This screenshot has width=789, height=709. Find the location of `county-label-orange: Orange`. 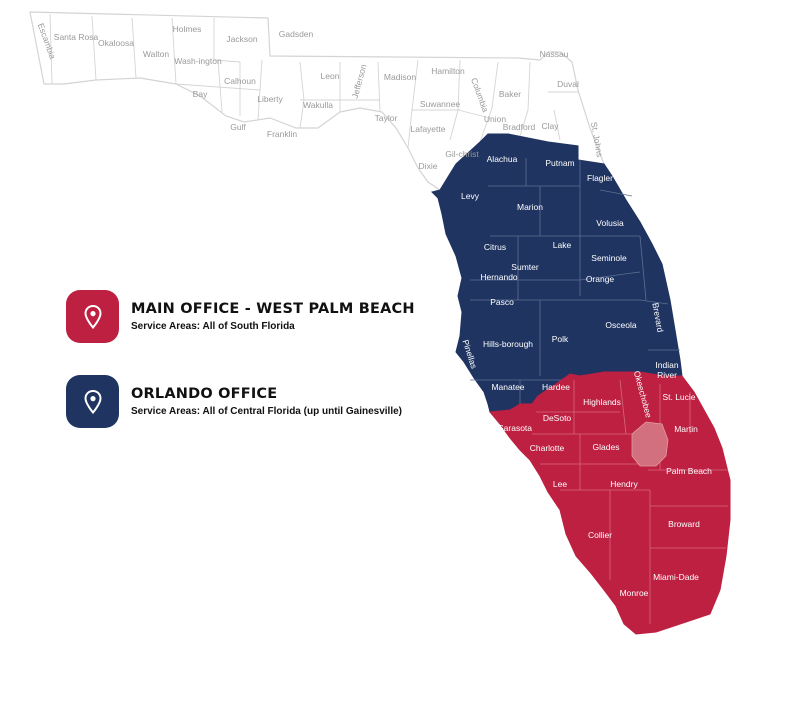

county-label-orange: Orange is located at coordinates (600, 279).